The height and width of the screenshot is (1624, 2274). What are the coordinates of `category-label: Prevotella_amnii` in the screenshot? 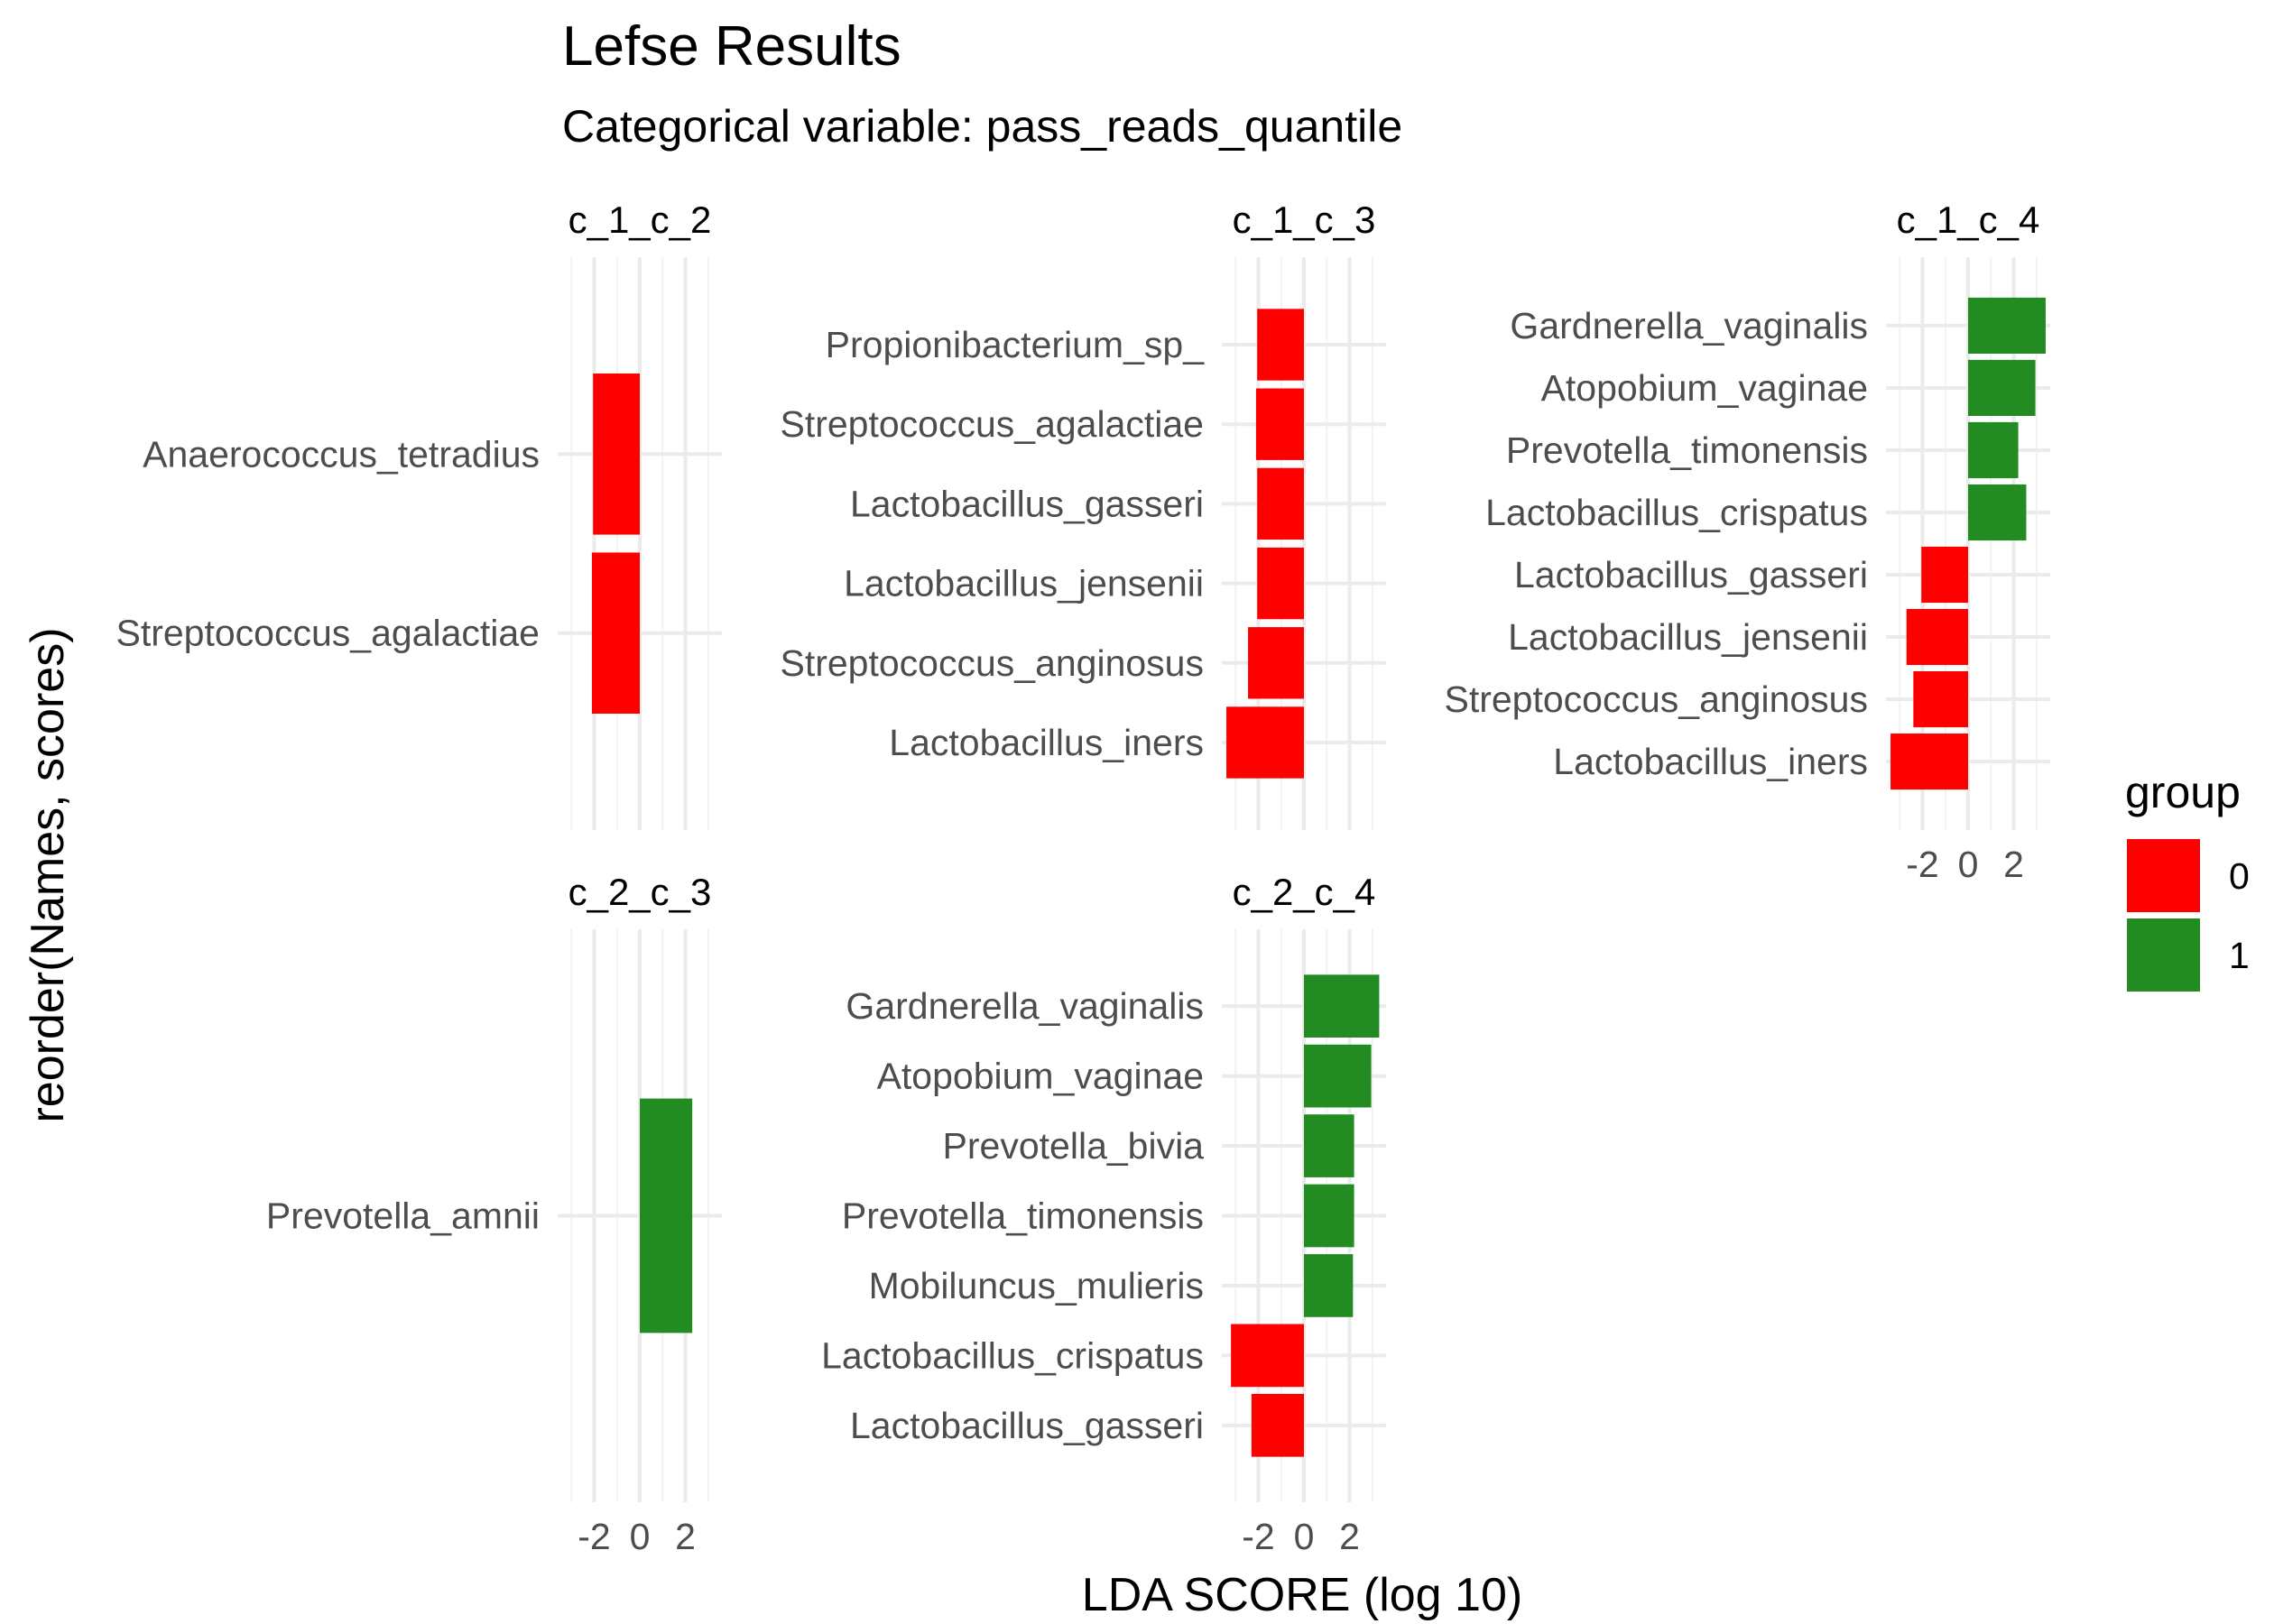 It's located at (403, 1216).